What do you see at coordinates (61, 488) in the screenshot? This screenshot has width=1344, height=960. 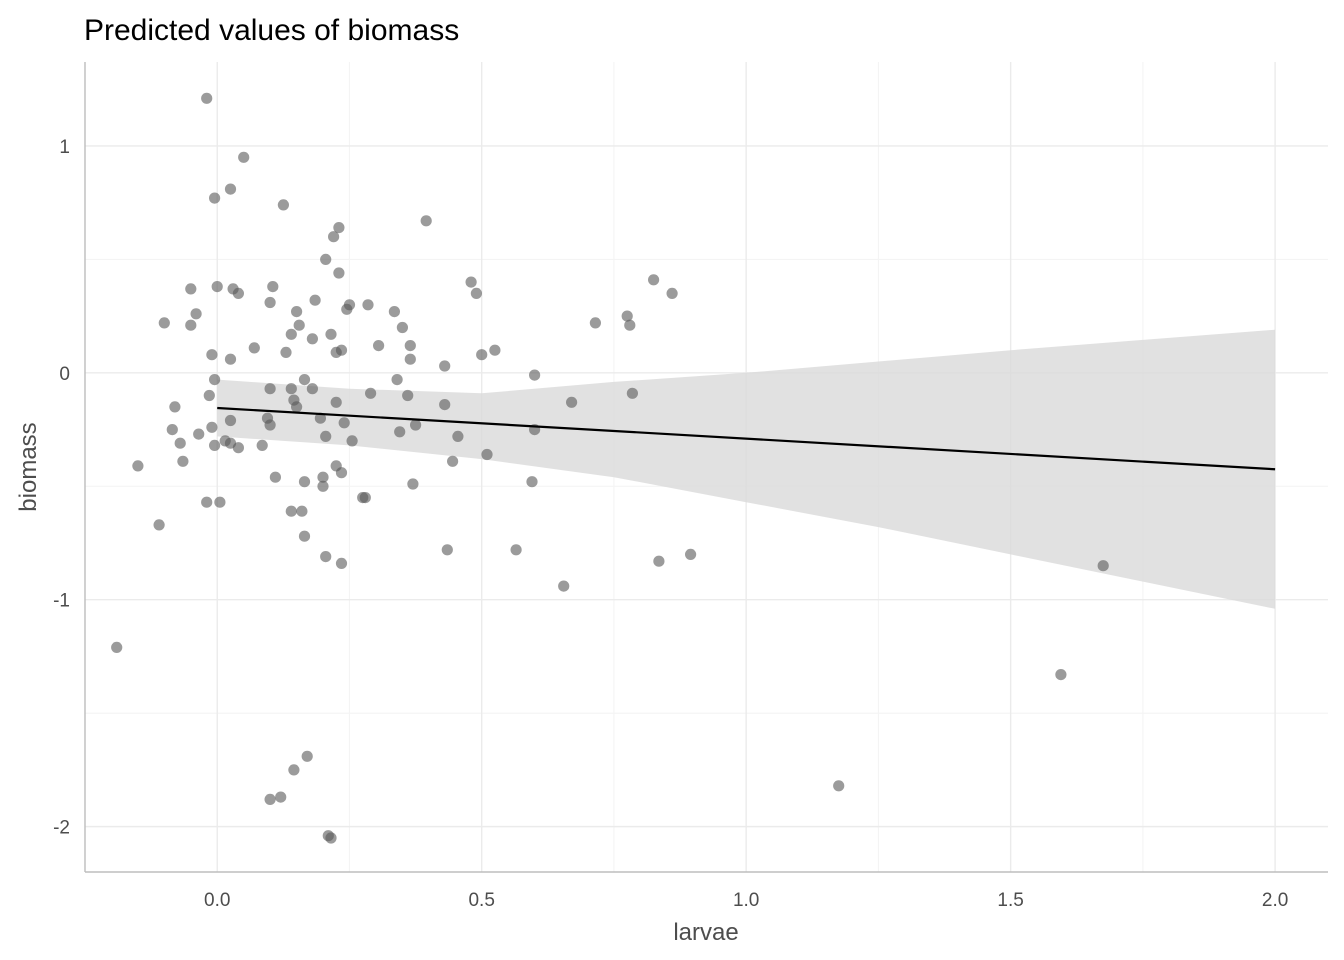 I see `y-tick-labels: -2 -1 0 1` at bounding box center [61, 488].